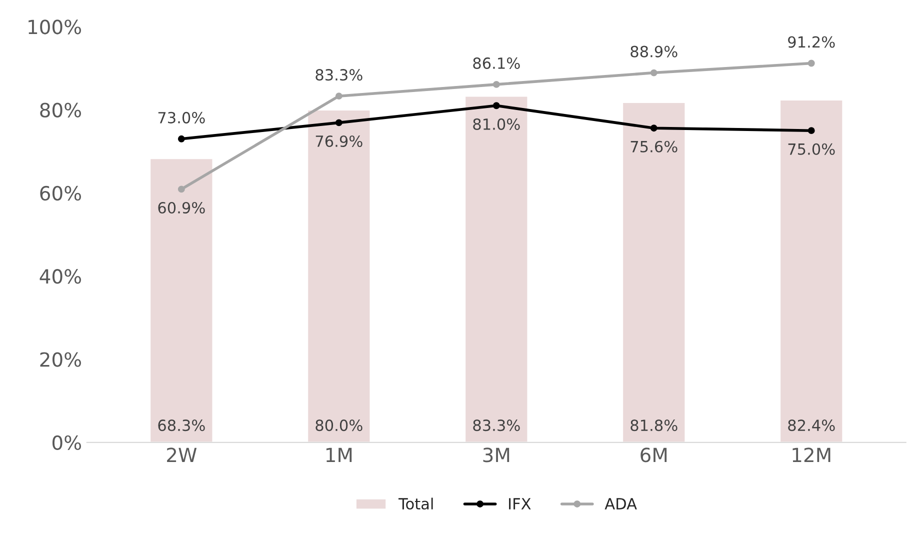 The image size is (915, 533). Describe the element at coordinates (181, 426) in the screenshot. I see `data-label: 68.3%` at that location.